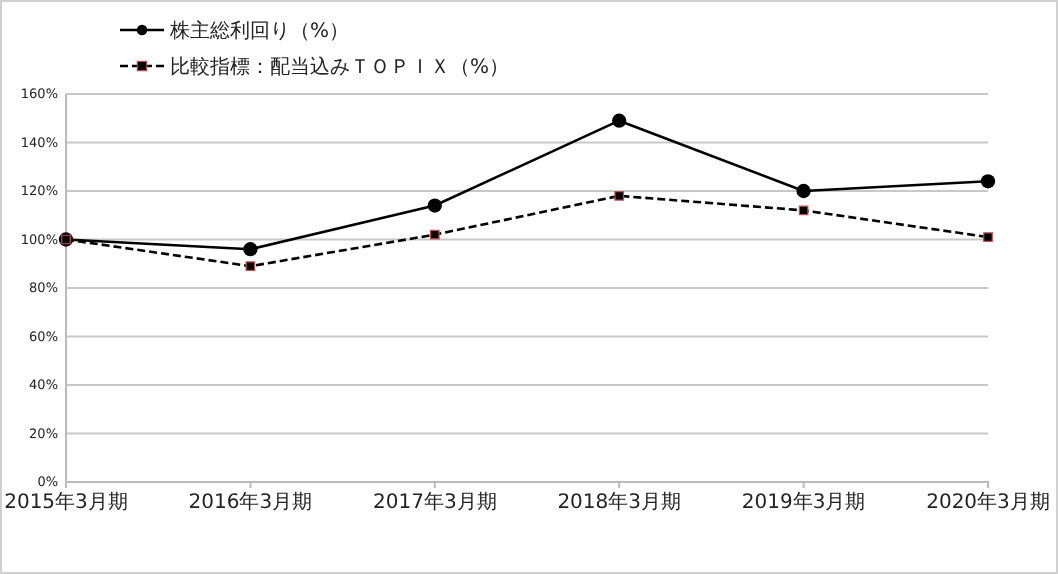  I want to click on x-tick-label: 2019年3月期, so click(803, 502).